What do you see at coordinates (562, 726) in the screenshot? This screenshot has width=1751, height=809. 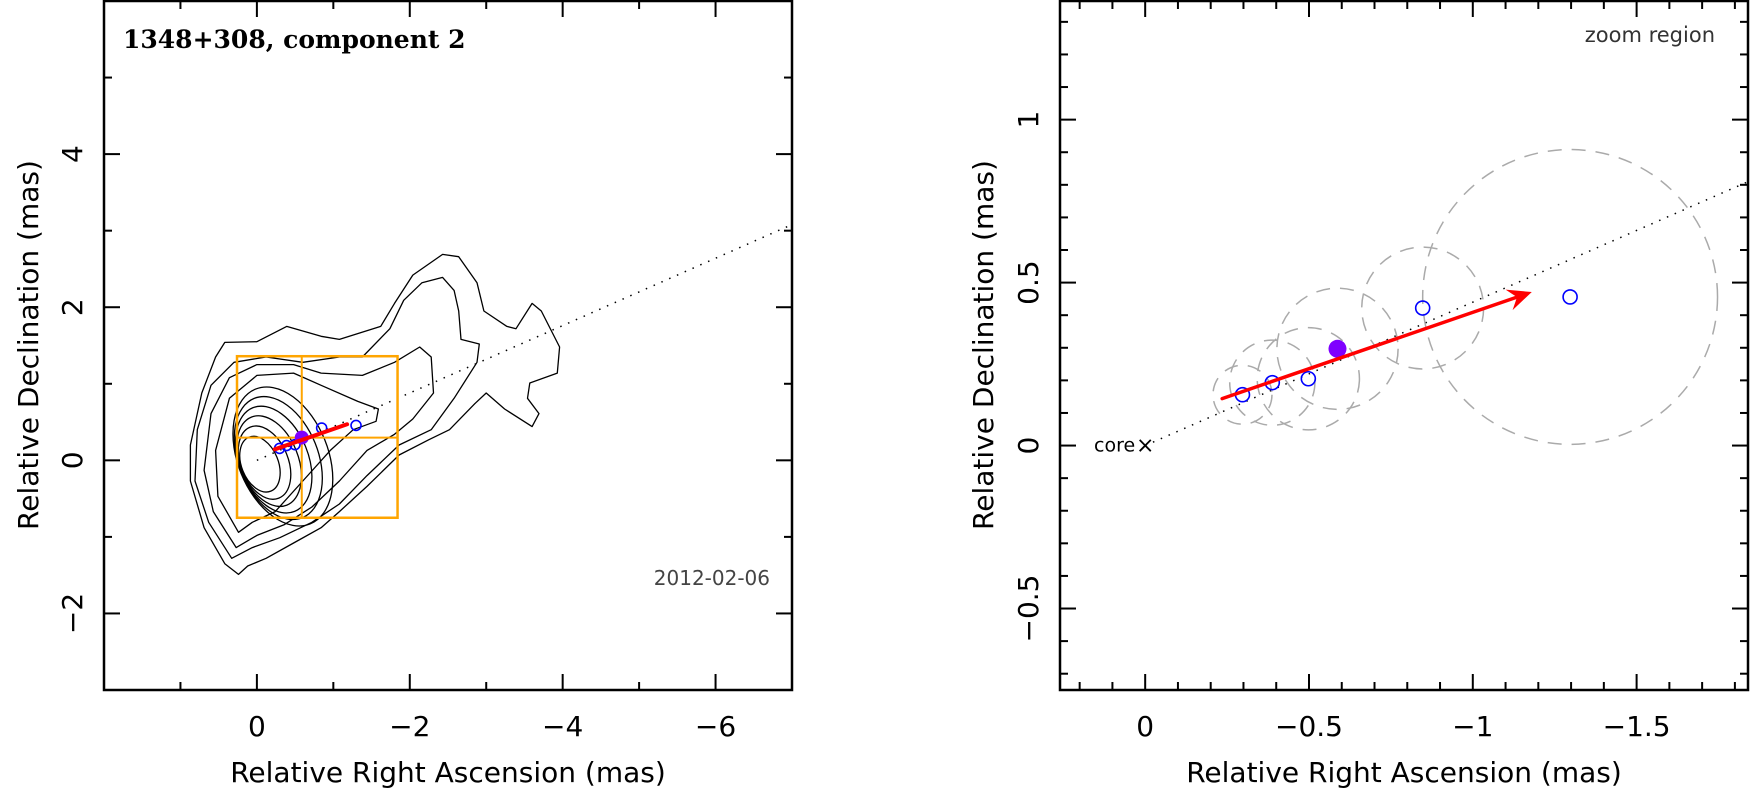 I see `x-tick-label: −4` at bounding box center [562, 726].